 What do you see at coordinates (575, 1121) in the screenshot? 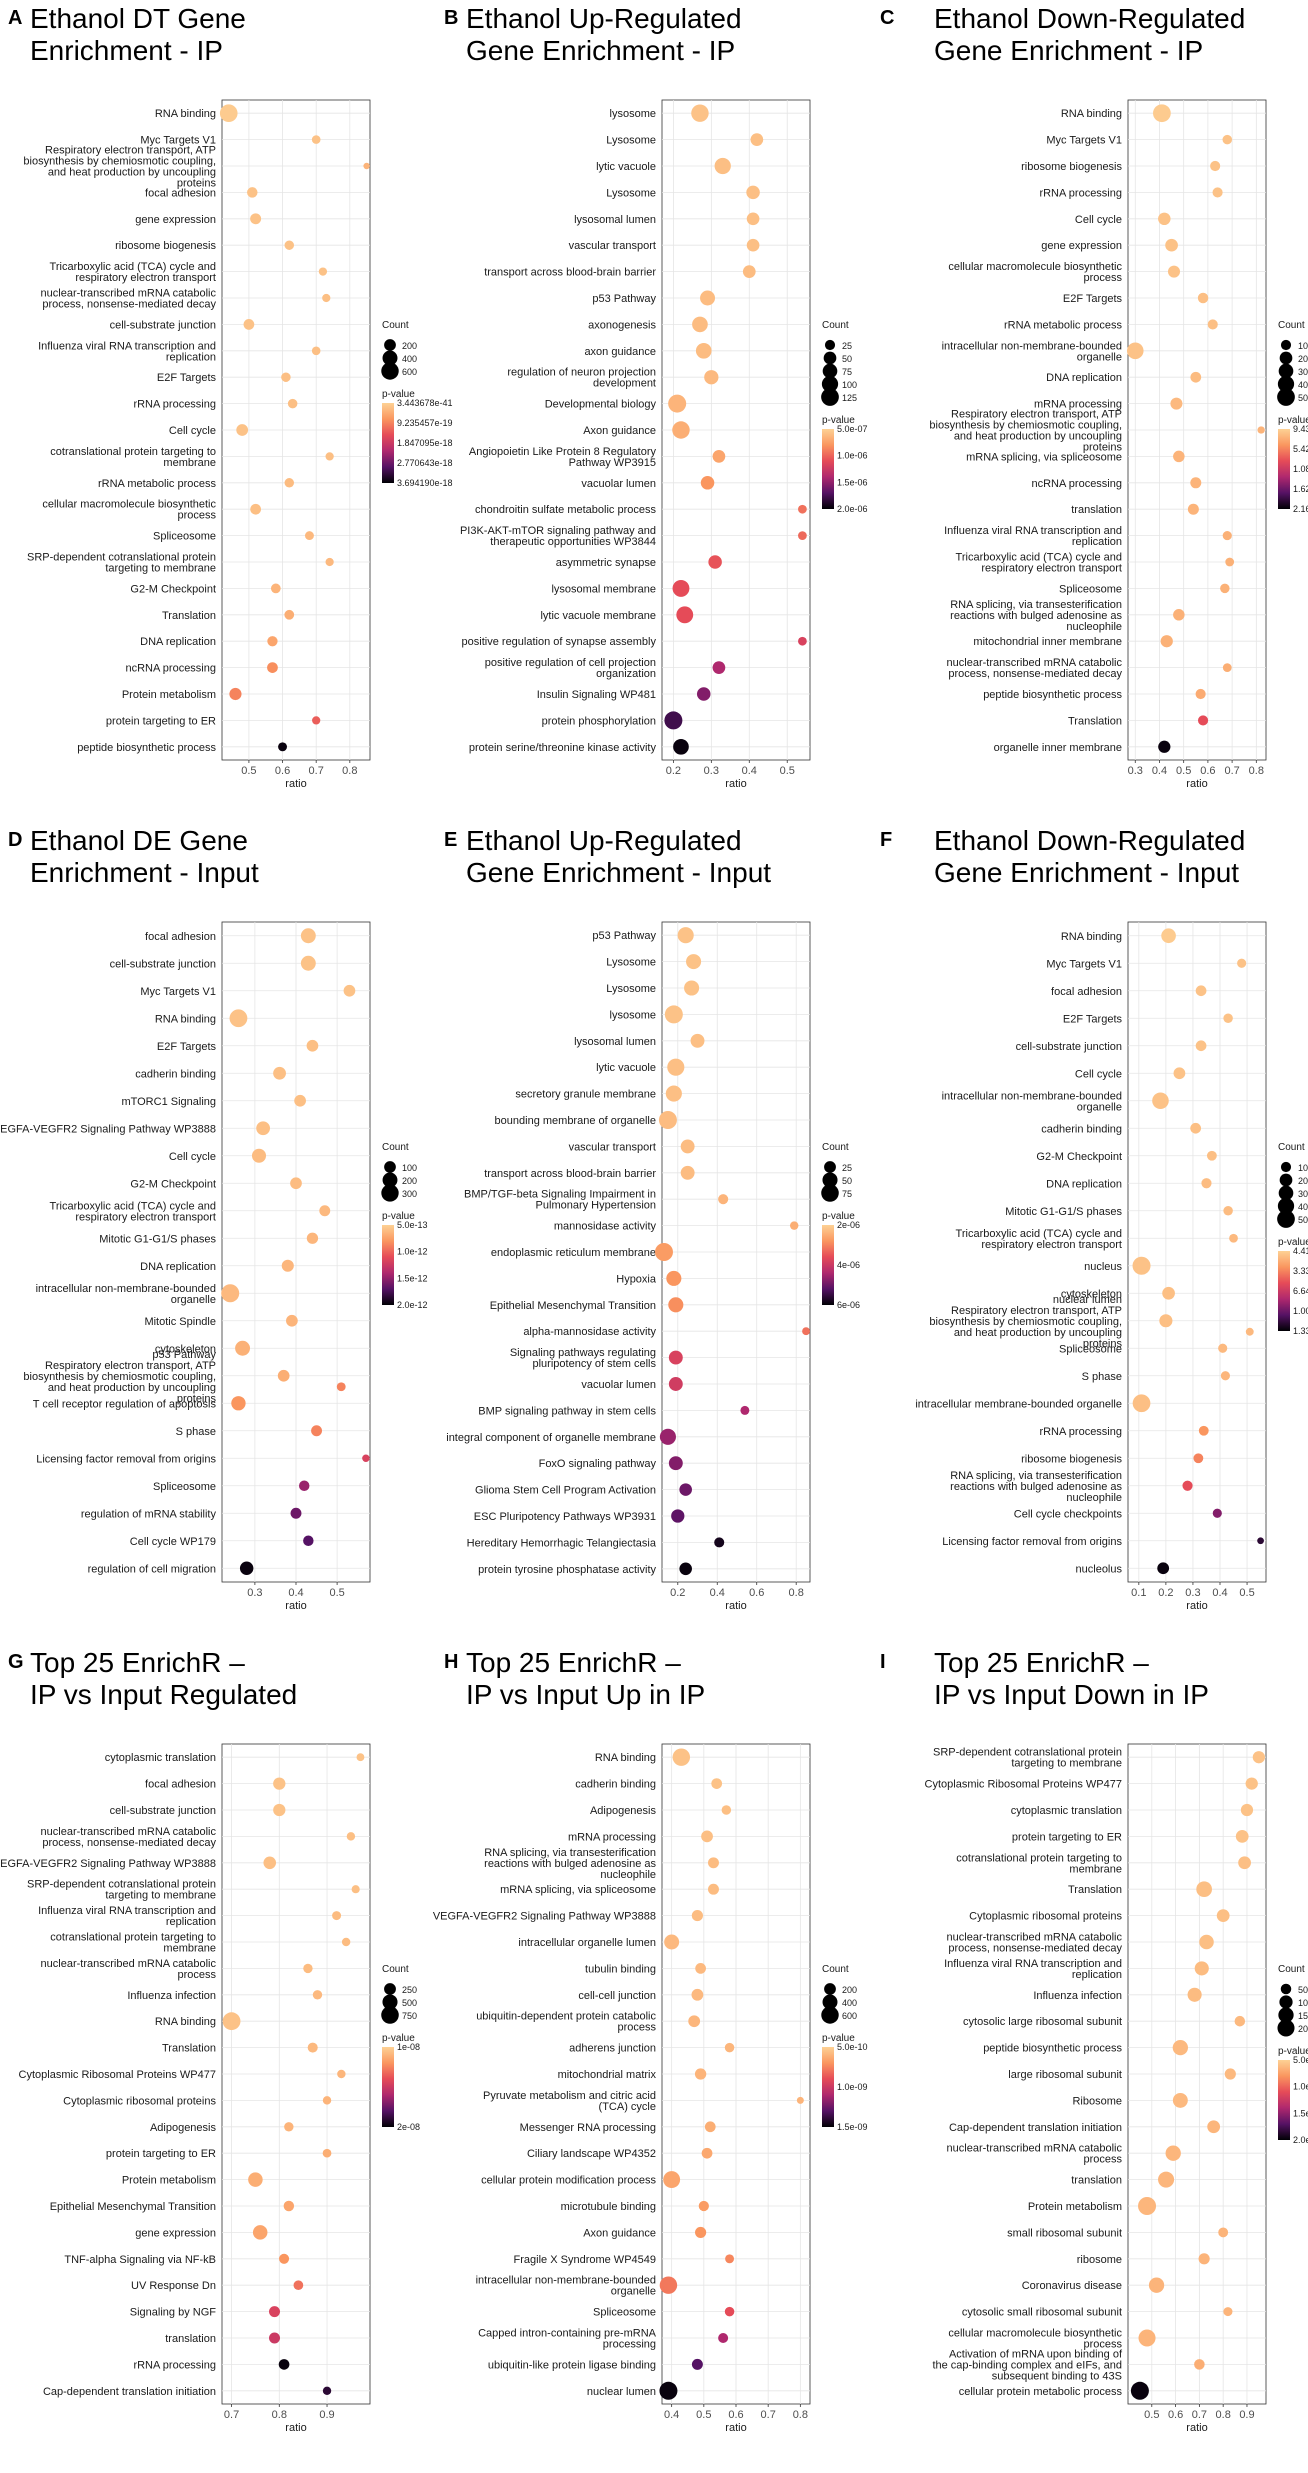
I see `term-label: bounding membrane of organelle` at bounding box center [575, 1121].